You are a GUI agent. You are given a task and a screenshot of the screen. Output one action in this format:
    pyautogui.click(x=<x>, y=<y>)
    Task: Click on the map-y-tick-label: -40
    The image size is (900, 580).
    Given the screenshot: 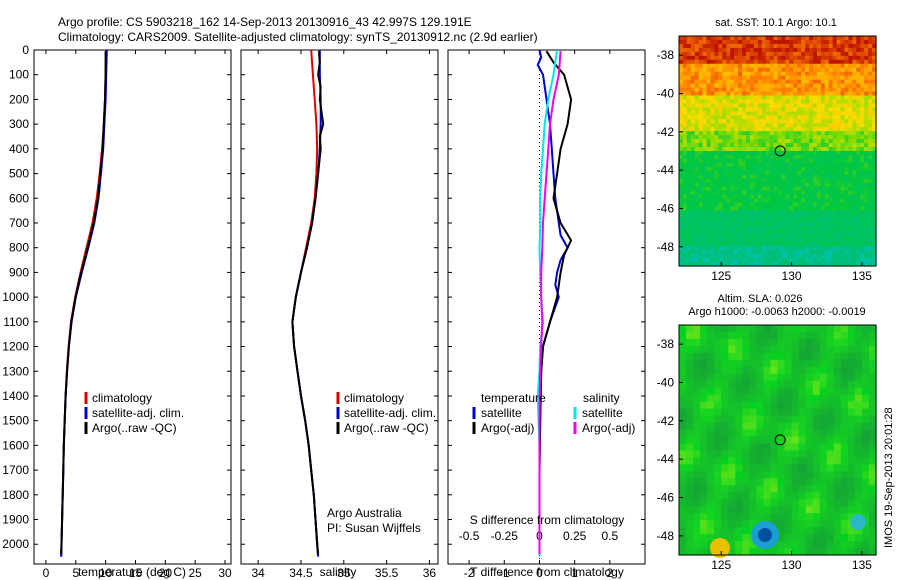 What is the action you would take?
    pyautogui.click(x=666, y=383)
    